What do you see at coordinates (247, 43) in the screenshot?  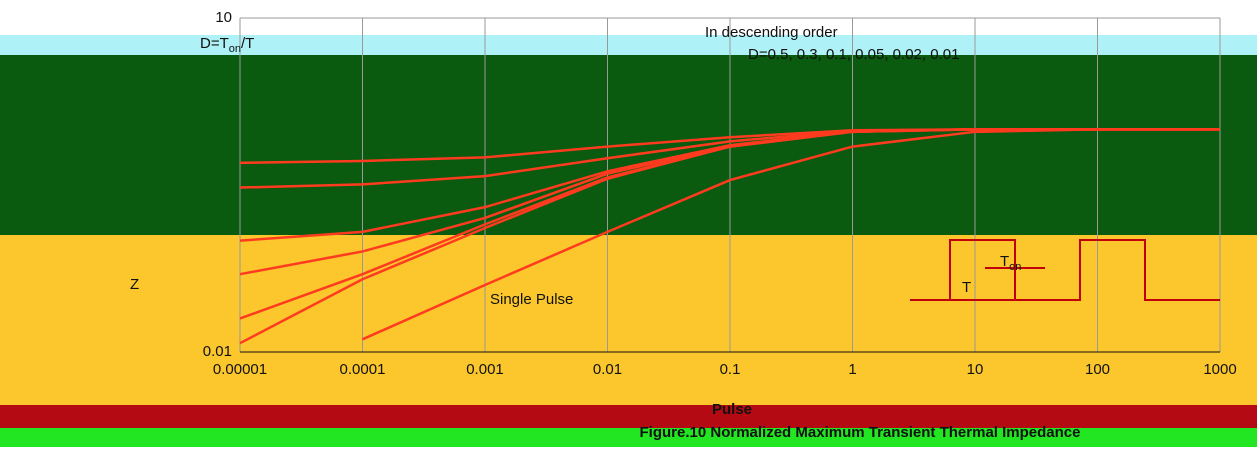 I see `duty-tail: /T` at bounding box center [247, 43].